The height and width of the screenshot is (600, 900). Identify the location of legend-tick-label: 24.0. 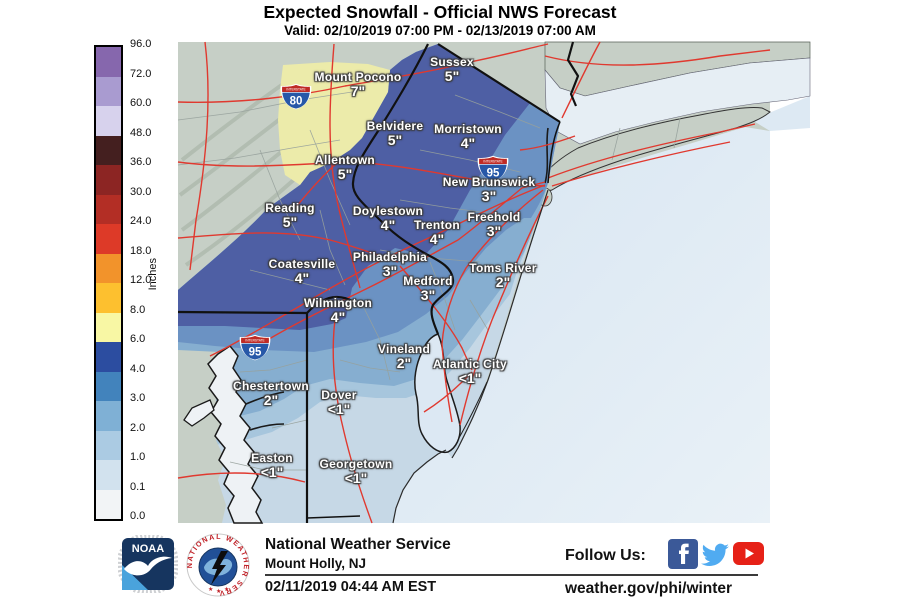
(141, 221).